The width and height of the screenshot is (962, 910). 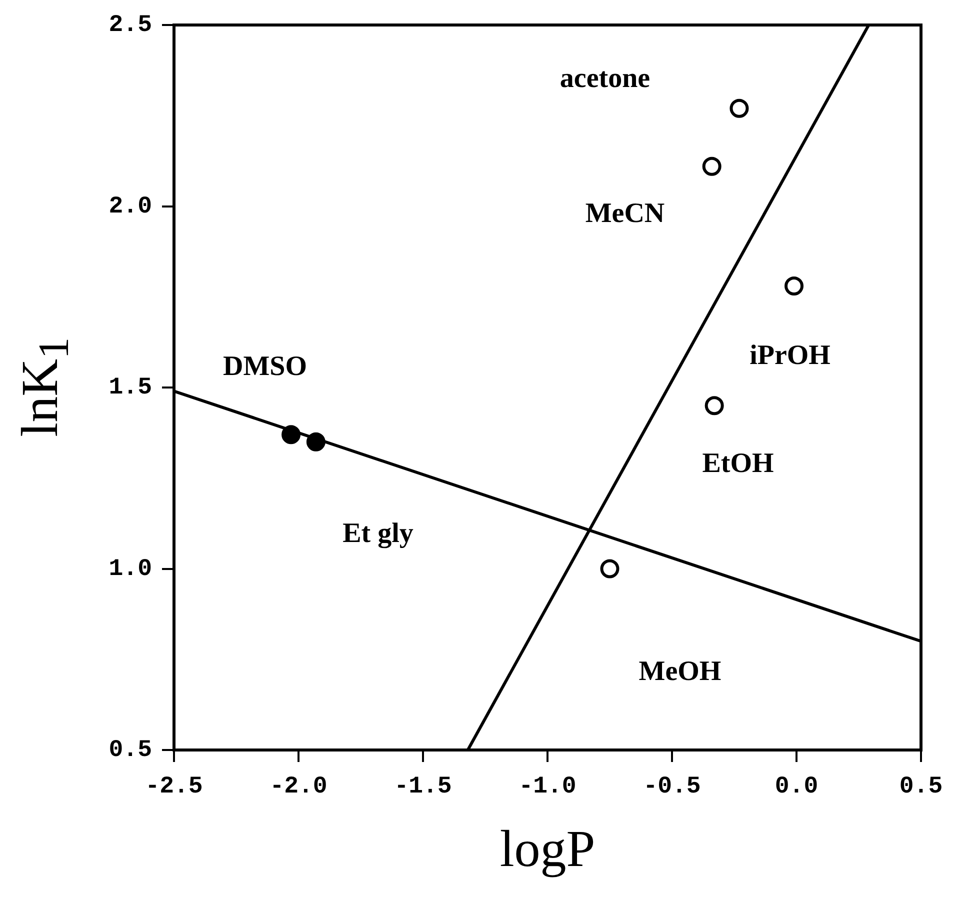 What do you see at coordinates (130, 750) in the screenshot?
I see `y-tick-label: 0.5` at bounding box center [130, 750].